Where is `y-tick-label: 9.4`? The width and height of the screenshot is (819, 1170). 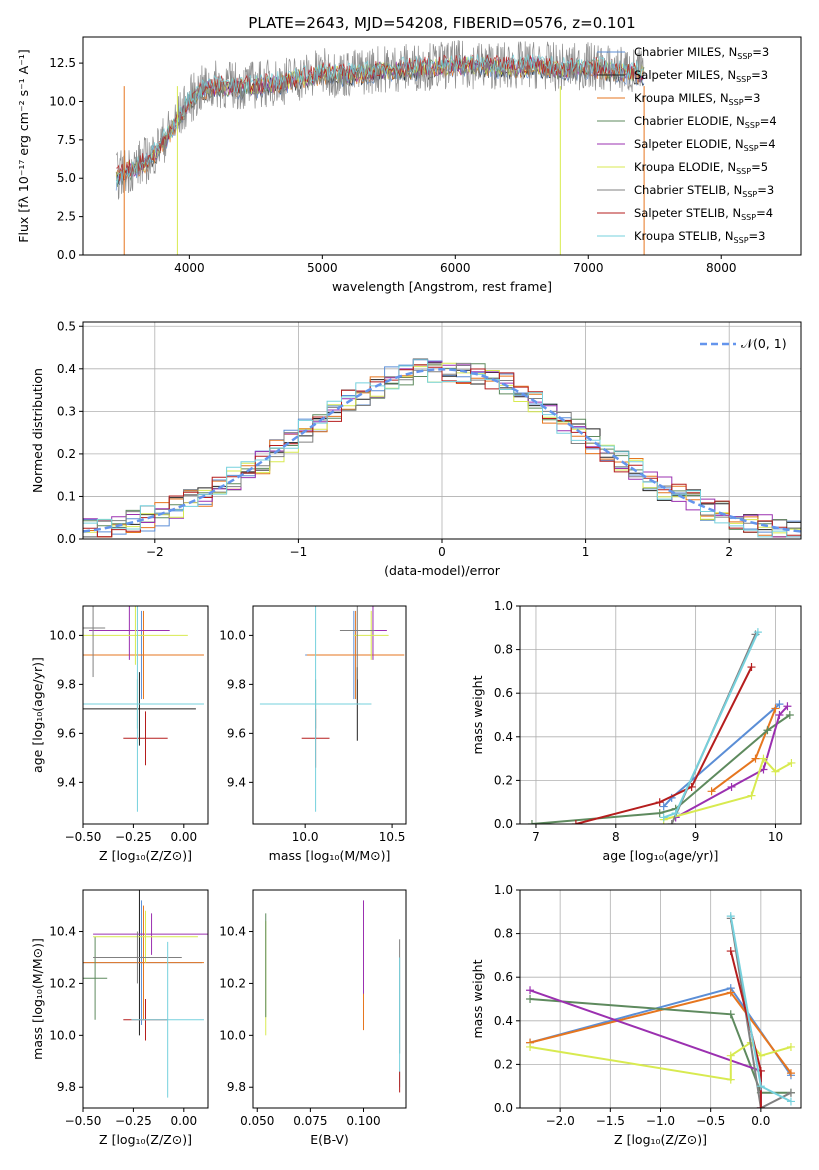
y-tick-label: 9.4 is located at coordinates (236, 782).